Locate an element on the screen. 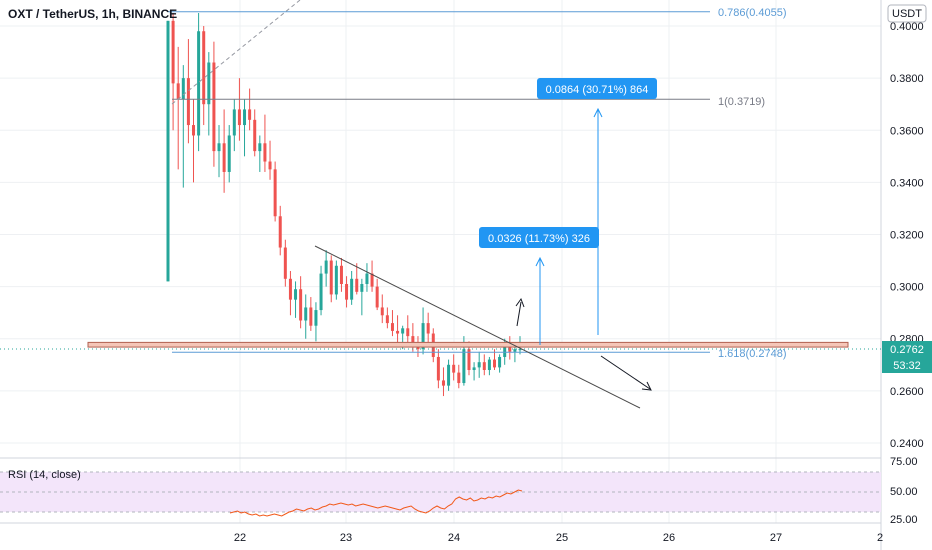  y-tick-label: 0.3600 is located at coordinates (907, 131).